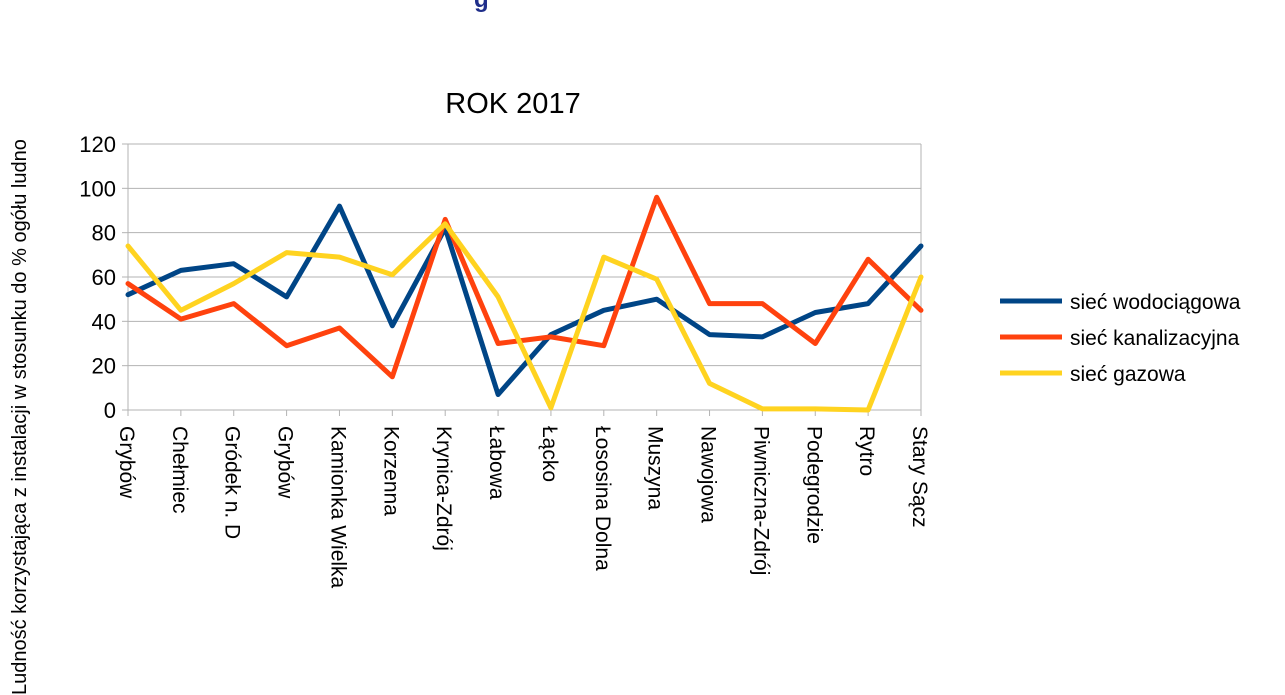 This screenshot has height=695, width=1285. Describe the element at coordinates (110, 410) in the screenshot. I see `y-tick-label: 0` at that location.